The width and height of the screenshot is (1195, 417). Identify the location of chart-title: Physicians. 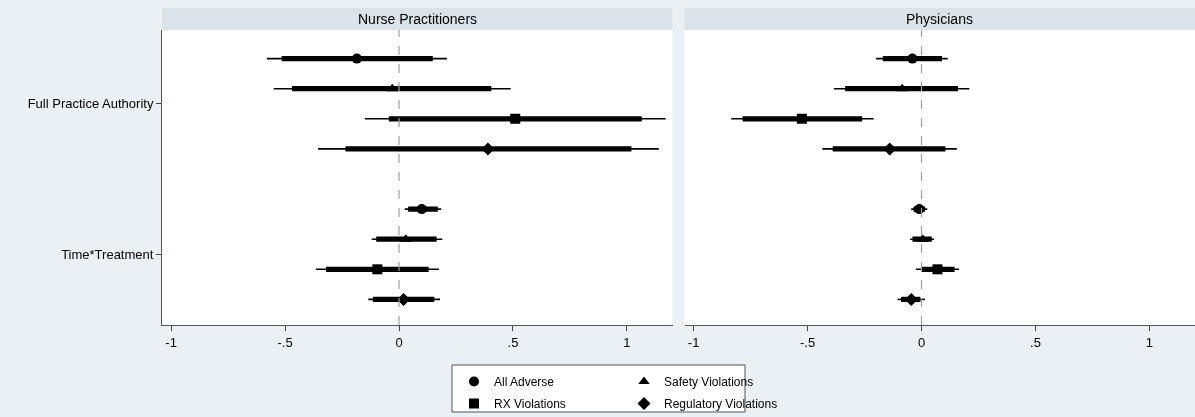
(939, 19).